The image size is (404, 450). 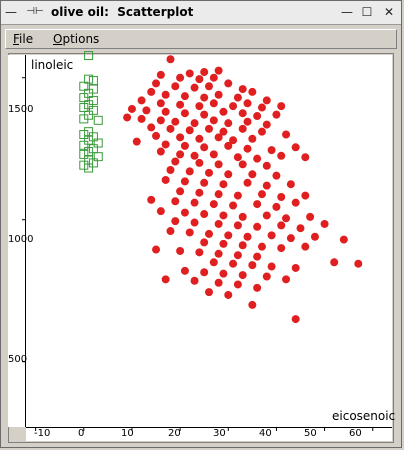 I want to click on menu-file: File, so click(x=23, y=39).